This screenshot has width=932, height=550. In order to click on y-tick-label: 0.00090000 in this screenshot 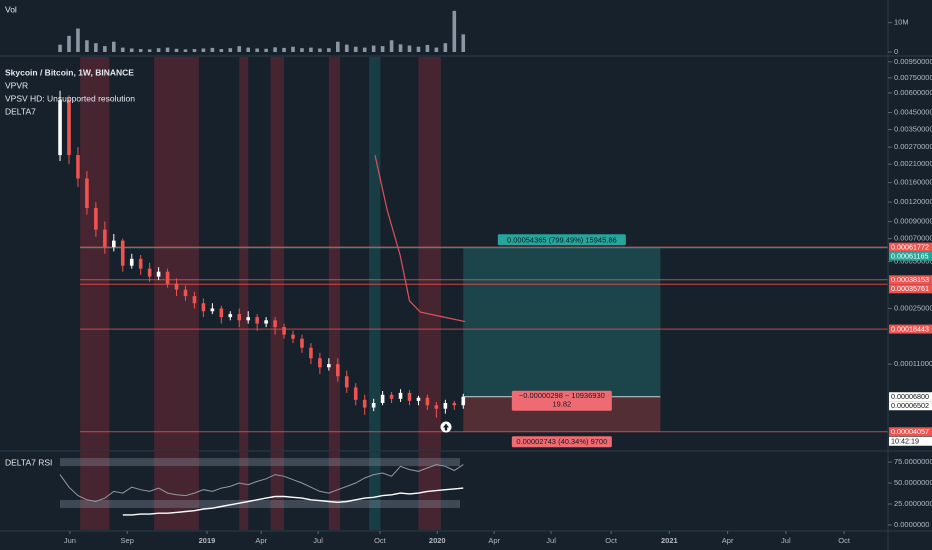, I will do `click(913, 221)`.